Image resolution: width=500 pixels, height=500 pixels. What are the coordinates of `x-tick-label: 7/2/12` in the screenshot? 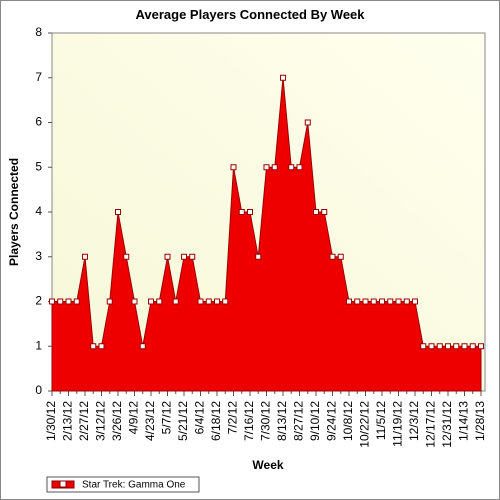 It's located at (233, 418).